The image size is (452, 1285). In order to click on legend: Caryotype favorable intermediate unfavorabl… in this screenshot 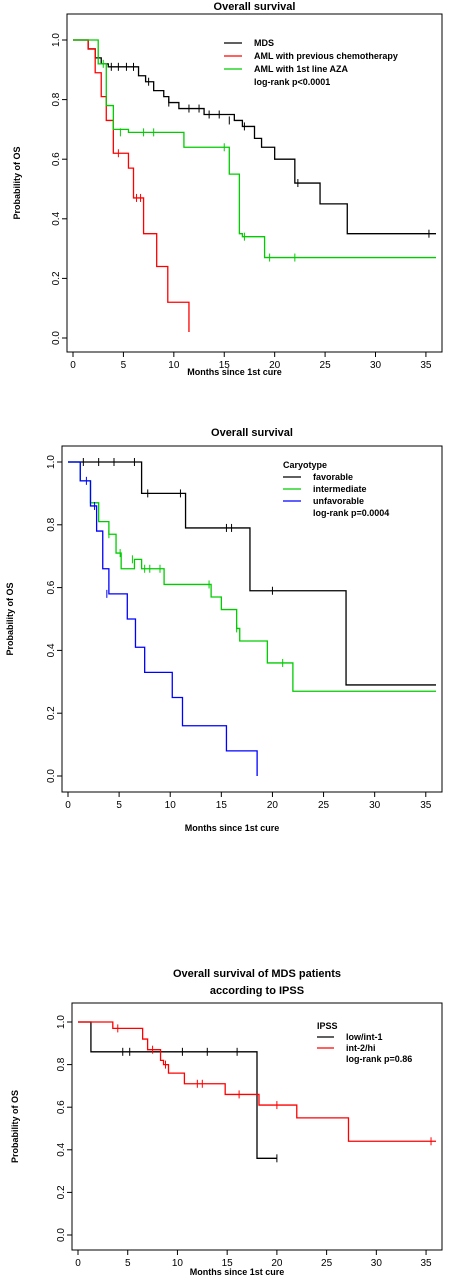, I will do `click(336, 489)`.